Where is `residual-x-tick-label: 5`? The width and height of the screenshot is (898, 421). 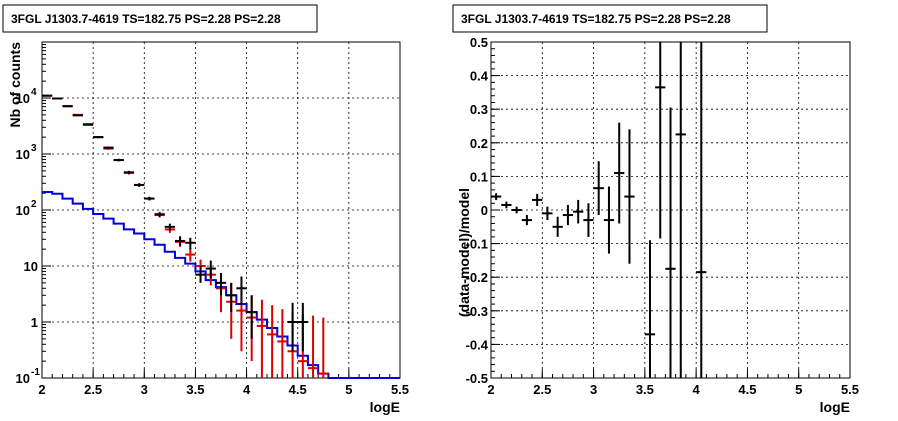
residual-x-tick-label: 5 is located at coordinates (798, 389).